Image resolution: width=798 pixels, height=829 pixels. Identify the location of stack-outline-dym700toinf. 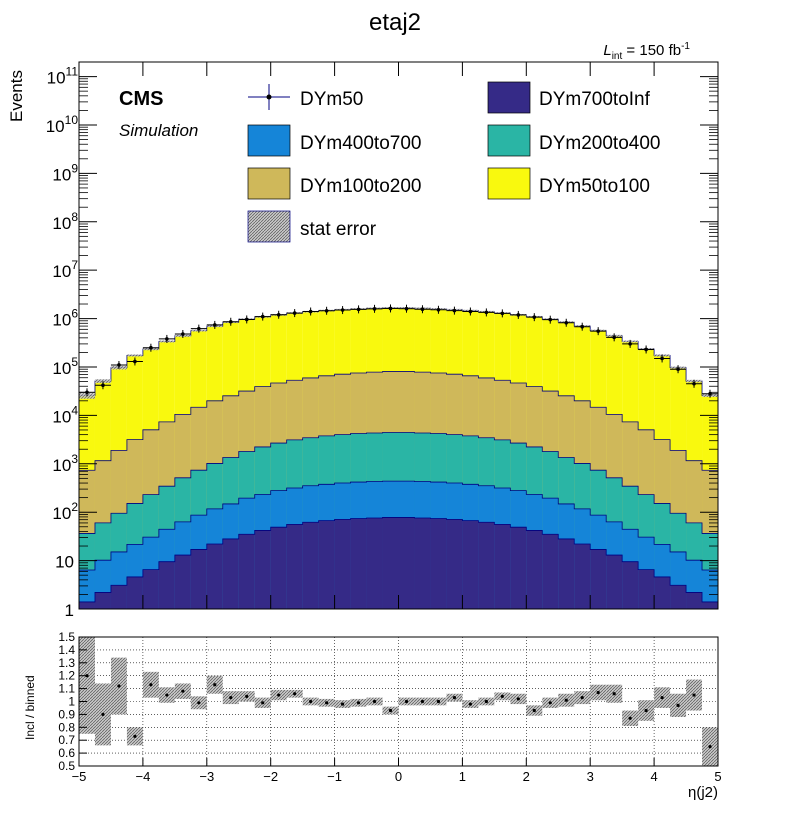
(398, 563).